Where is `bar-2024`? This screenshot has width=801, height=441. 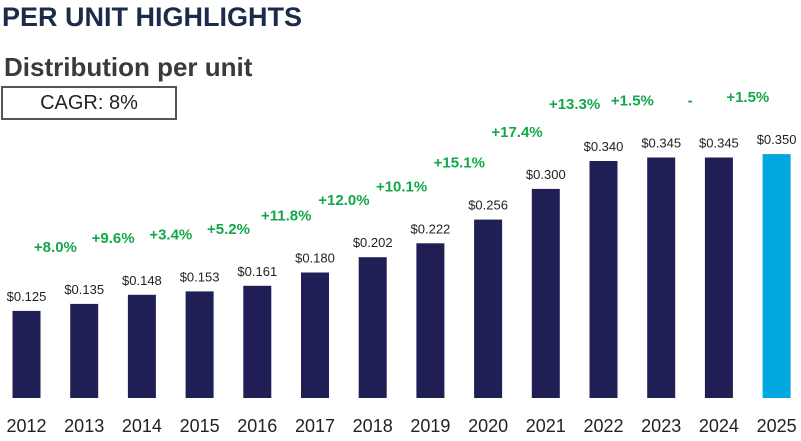 bar-2024 is located at coordinates (718, 277).